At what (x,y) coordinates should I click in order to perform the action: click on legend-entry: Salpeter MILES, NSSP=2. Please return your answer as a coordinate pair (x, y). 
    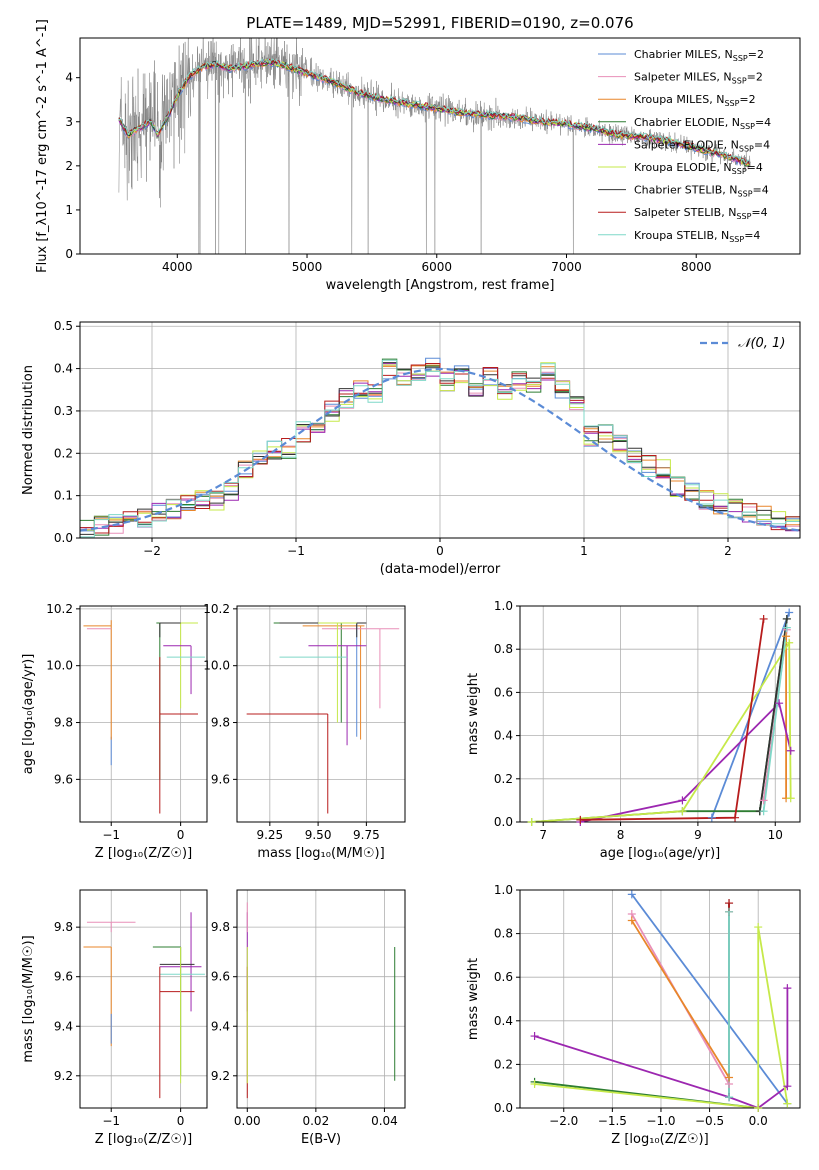
    Looking at the image, I should click on (698, 78).